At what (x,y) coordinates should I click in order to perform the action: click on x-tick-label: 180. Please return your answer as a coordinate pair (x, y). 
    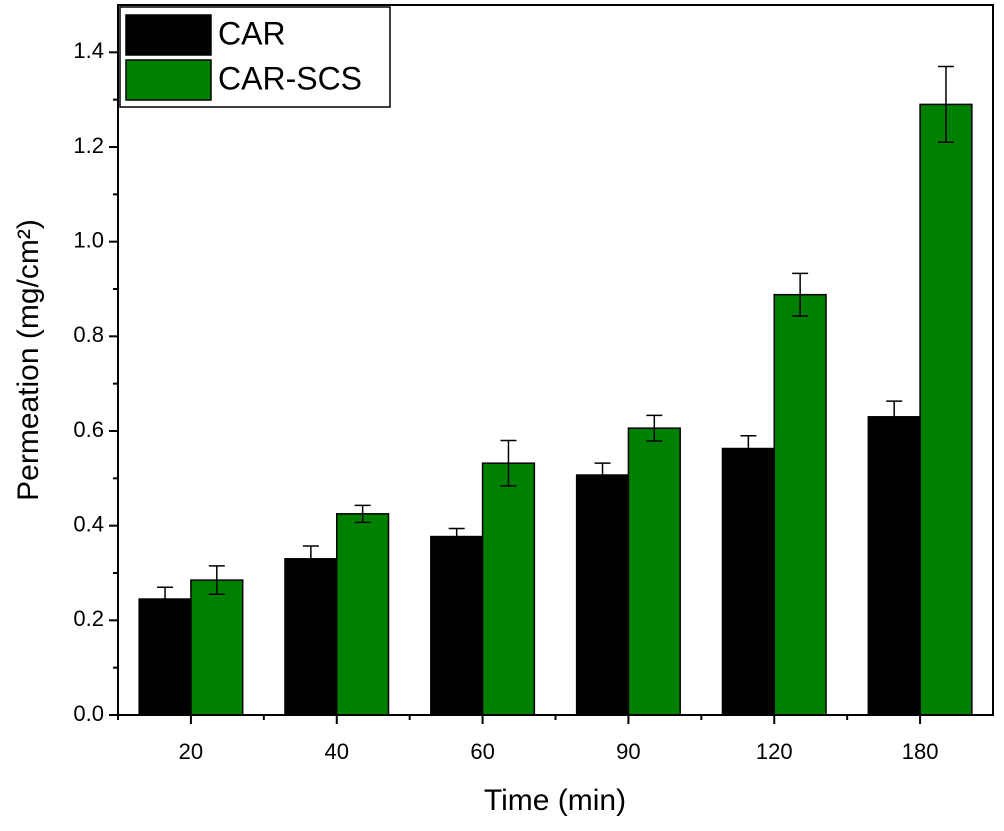
    Looking at the image, I should click on (920, 751).